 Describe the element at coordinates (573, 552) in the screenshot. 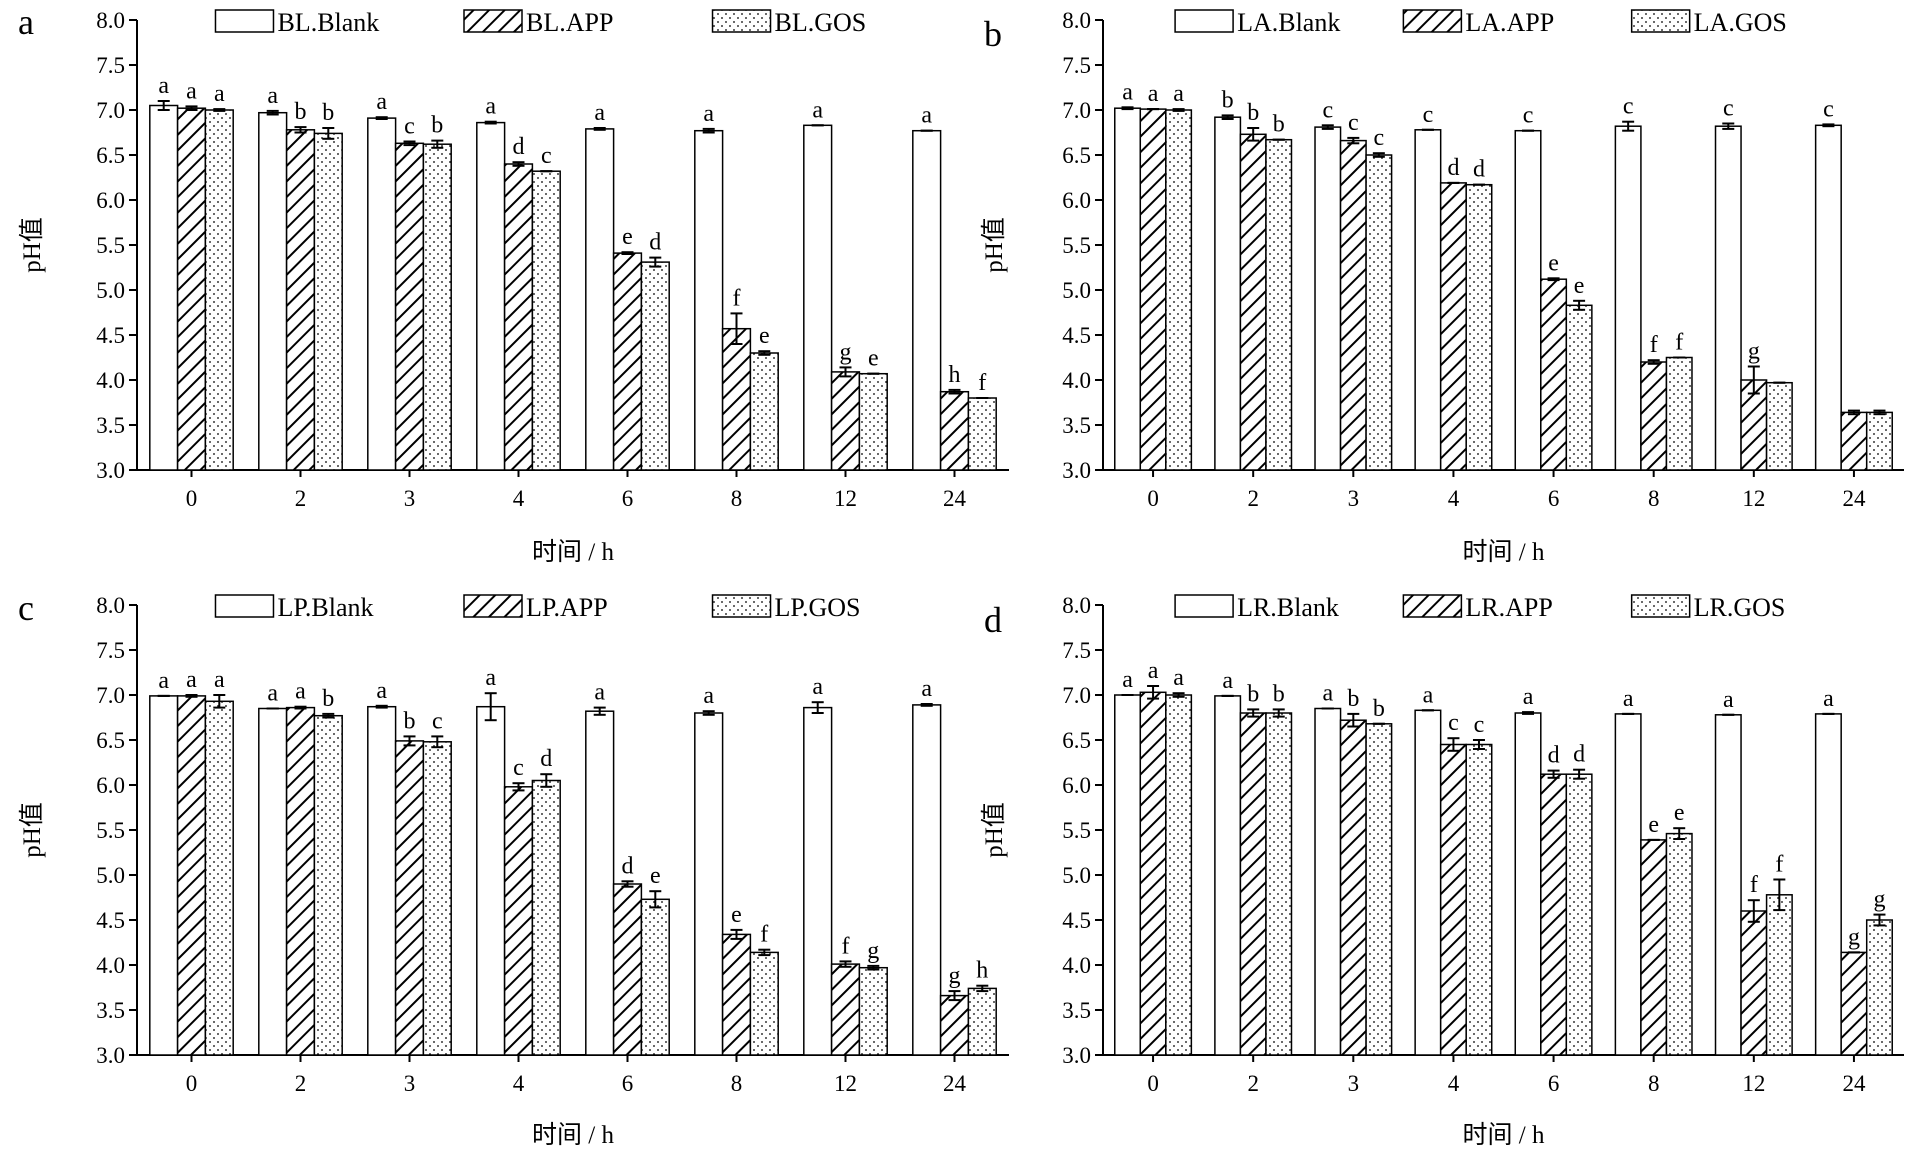

I see `x-axis-title: 时间 / h` at that location.